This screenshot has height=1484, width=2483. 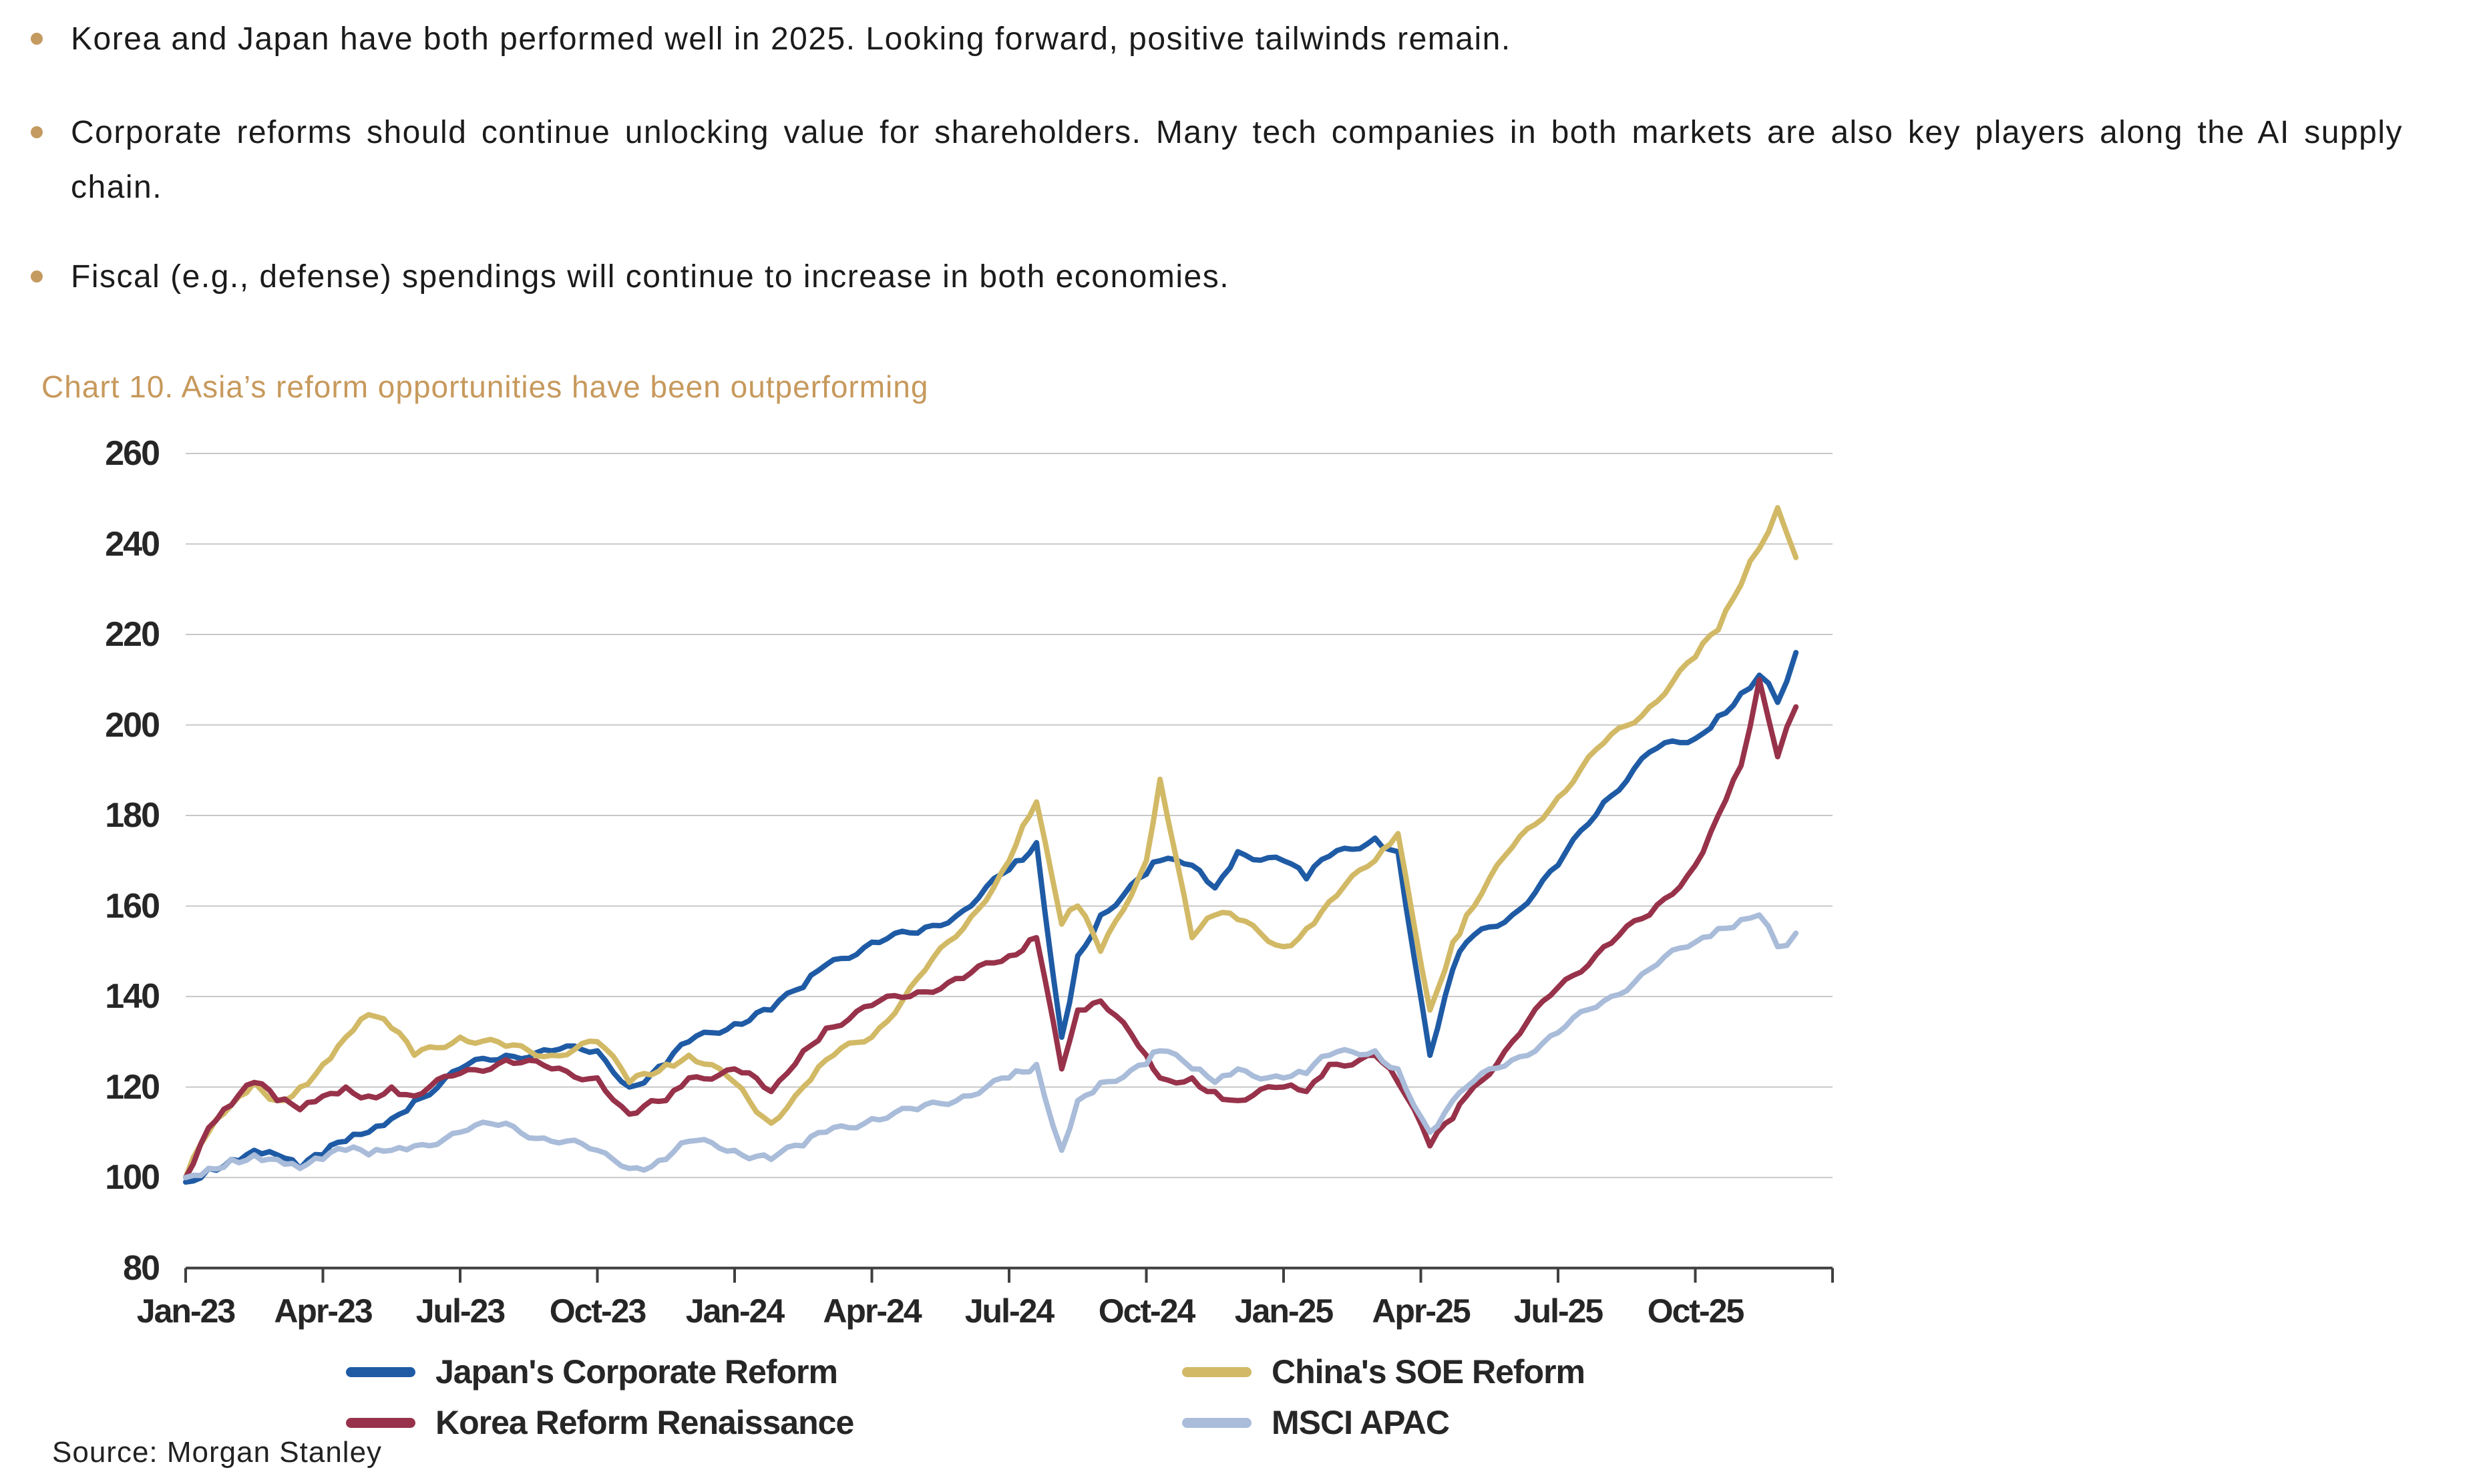 What do you see at coordinates (132, 996) in the screenshot?
I see `y-tick-label: 140` at bounding box center [132, 996].